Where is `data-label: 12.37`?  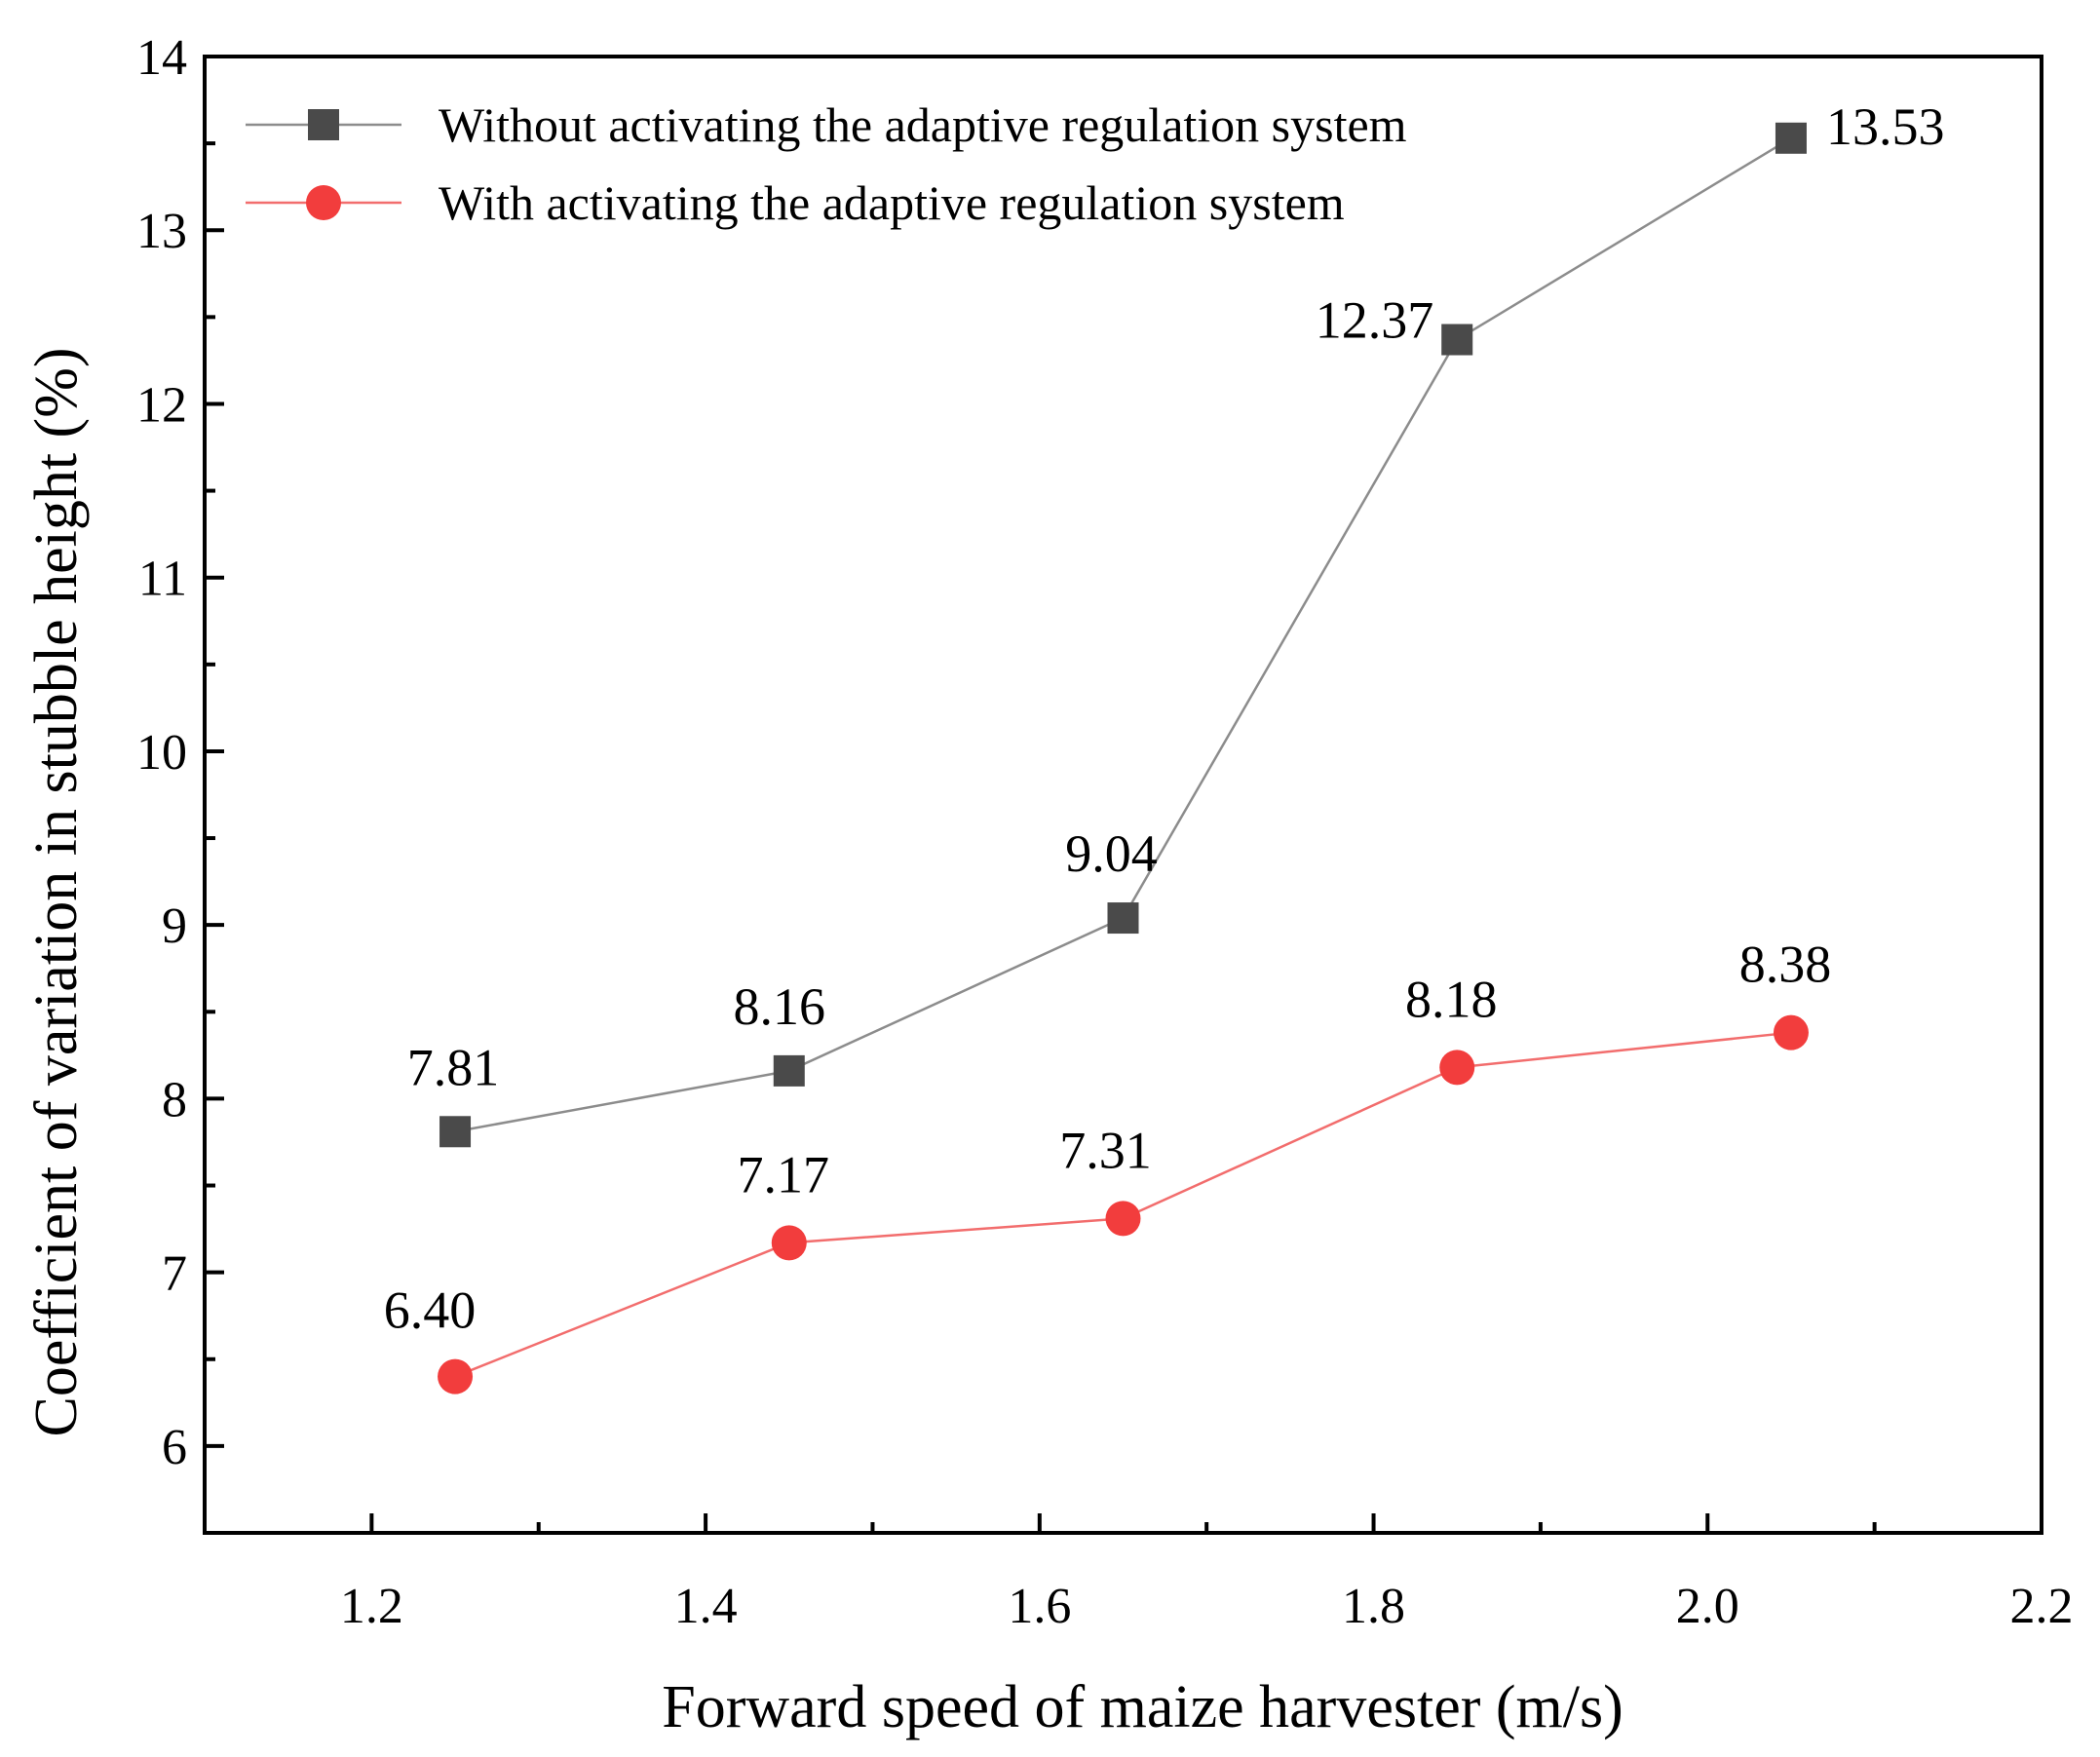 data-label: 12.37 is located at coordinates (1375, 320).